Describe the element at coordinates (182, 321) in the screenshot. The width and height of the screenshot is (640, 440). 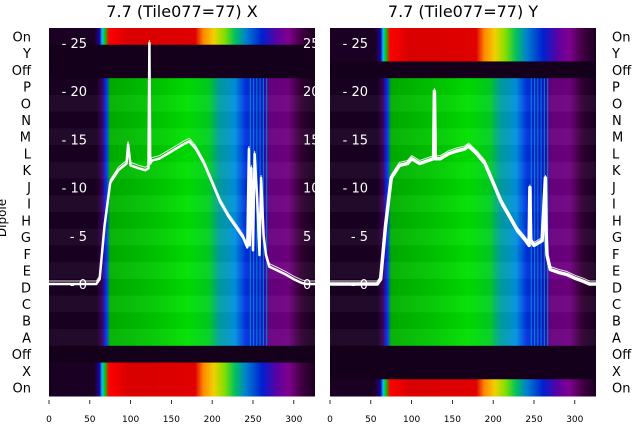
I see `heatmap-row-b` at that location.